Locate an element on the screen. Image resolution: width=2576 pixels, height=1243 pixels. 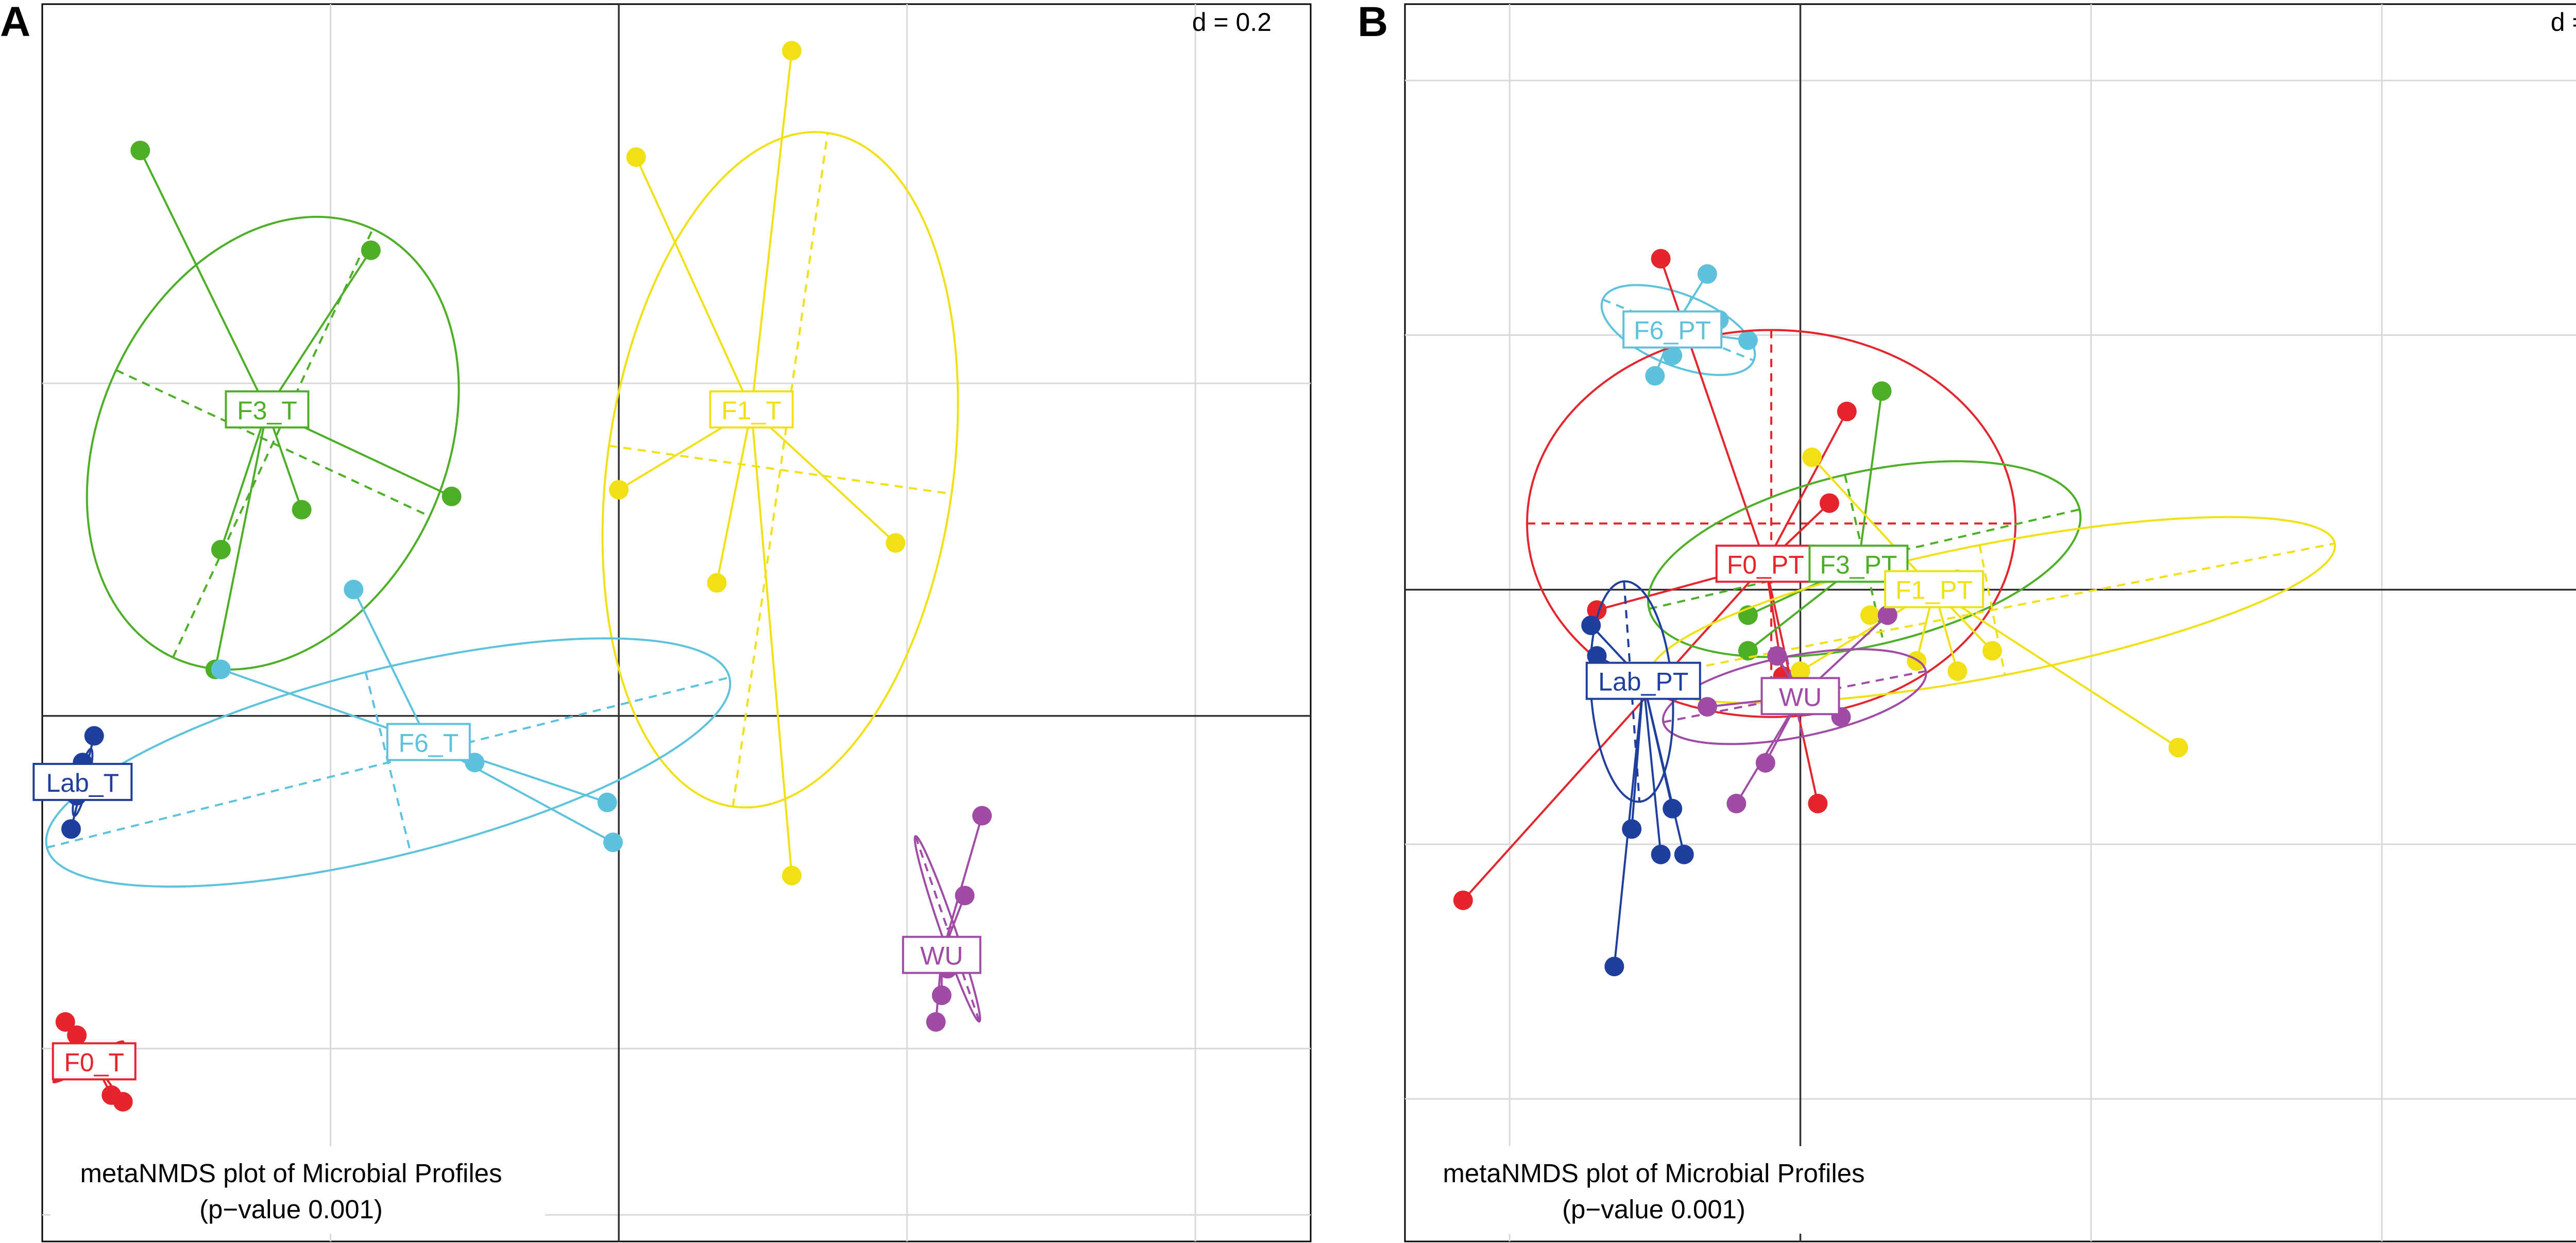
group-label-box-wu-a is located at coordinates (941, 954).